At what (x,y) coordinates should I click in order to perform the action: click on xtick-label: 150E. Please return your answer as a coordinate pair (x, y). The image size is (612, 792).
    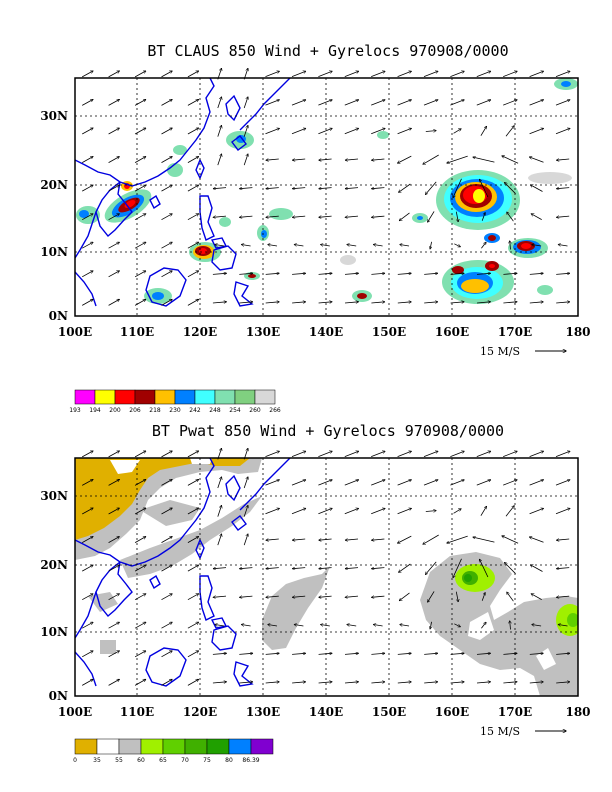
    Looking at the image, I should click on (389, 332).